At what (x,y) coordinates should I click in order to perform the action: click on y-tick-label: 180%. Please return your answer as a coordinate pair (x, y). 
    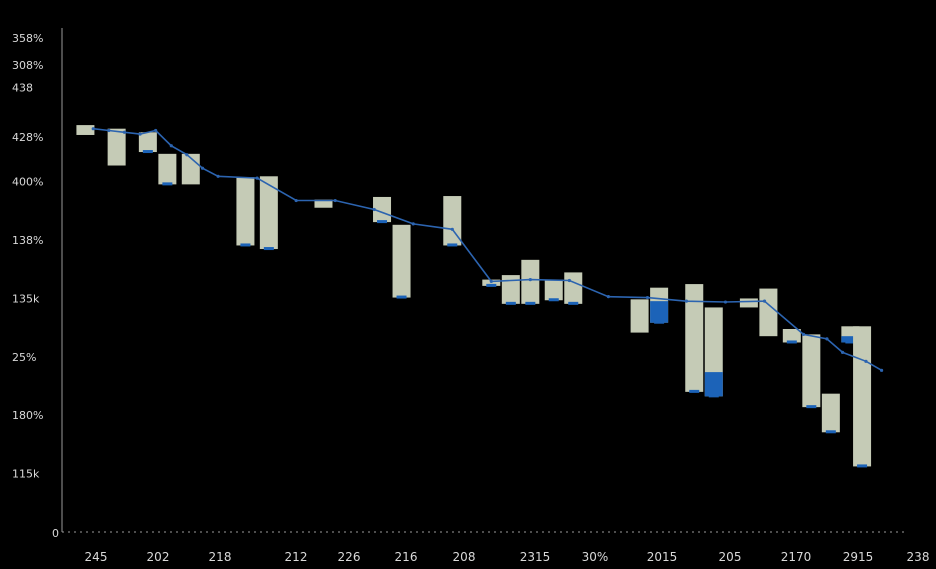
    Looking at the image, I should click on (27, 415).